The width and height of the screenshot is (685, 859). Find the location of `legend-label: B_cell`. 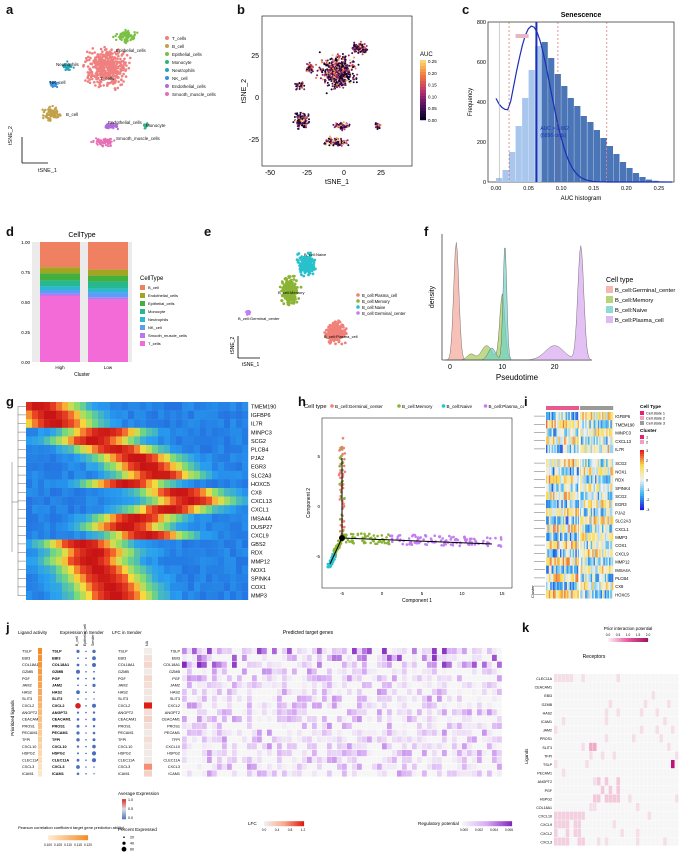

legend-label: B_cell is located at coordinates (178, 46).